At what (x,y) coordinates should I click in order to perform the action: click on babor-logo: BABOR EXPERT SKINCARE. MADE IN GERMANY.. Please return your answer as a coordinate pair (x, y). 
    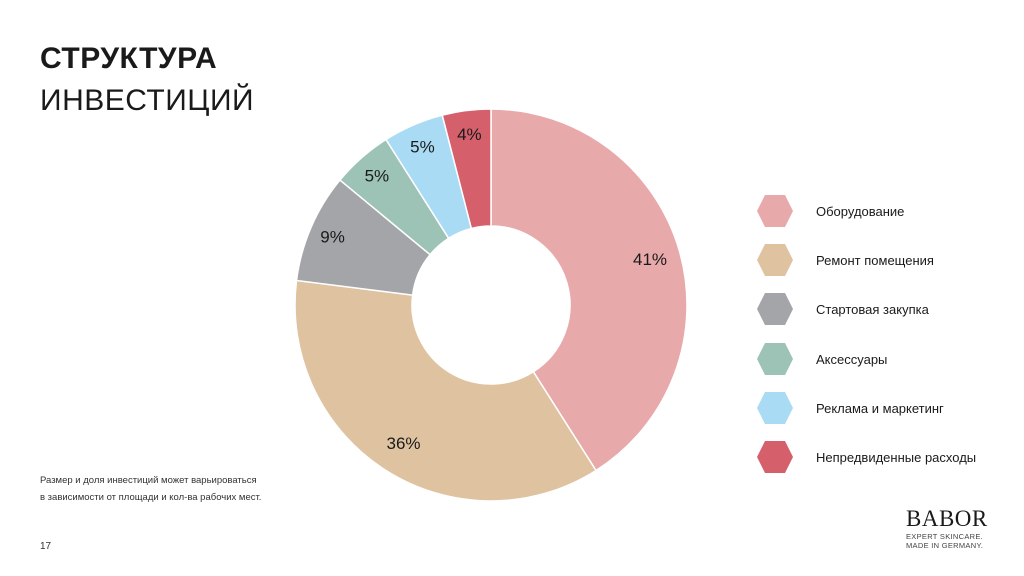
    Looking at the image, I should click on (948, 528).